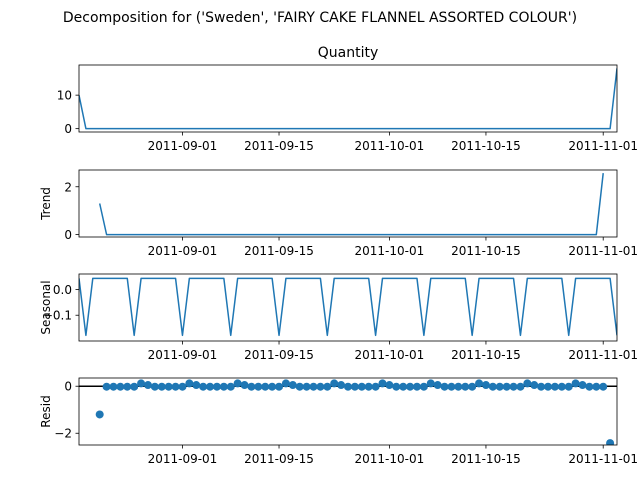  Describe the element at coordinates (46, 411) in the screenshot. I see `y-axis-label: Resid` at that location.